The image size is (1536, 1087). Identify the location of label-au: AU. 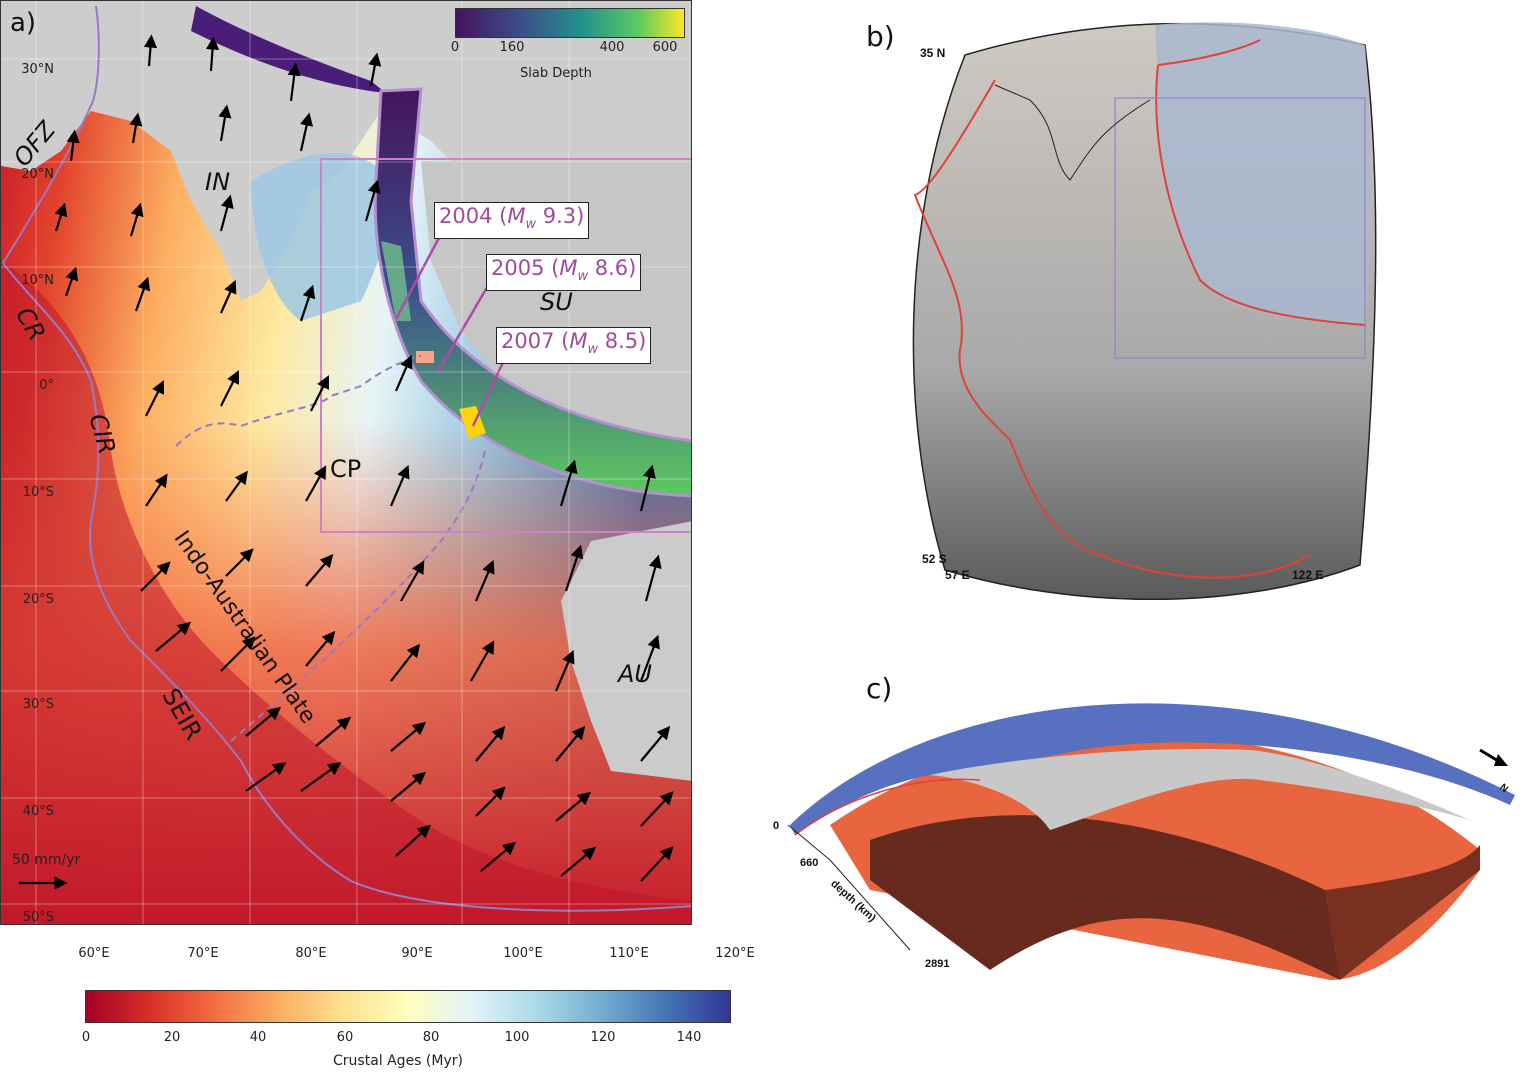
(635, 674).